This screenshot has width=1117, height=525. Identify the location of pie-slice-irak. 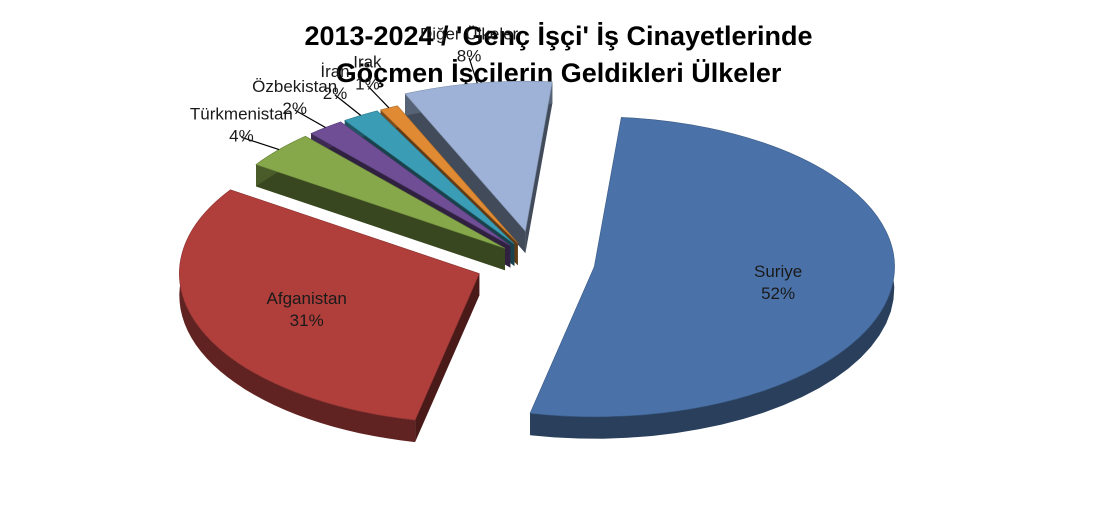
(449, 174).